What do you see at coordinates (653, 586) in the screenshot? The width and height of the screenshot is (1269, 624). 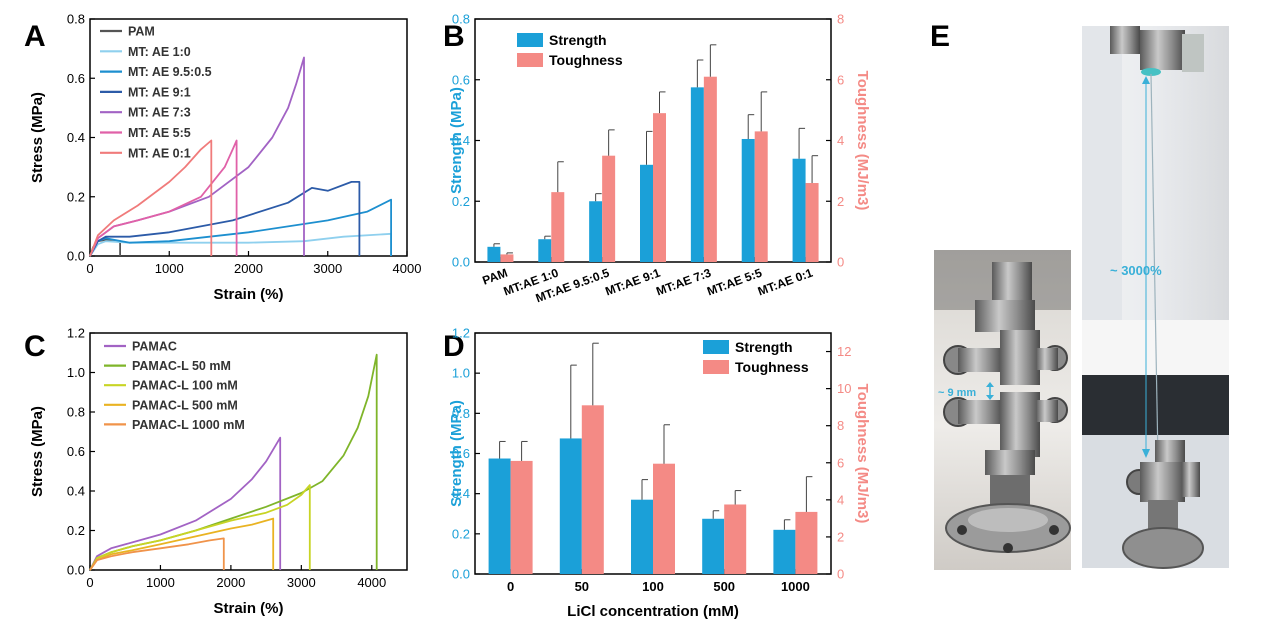 I see `x-tick-label: 100` at bounding box center [653, 586].